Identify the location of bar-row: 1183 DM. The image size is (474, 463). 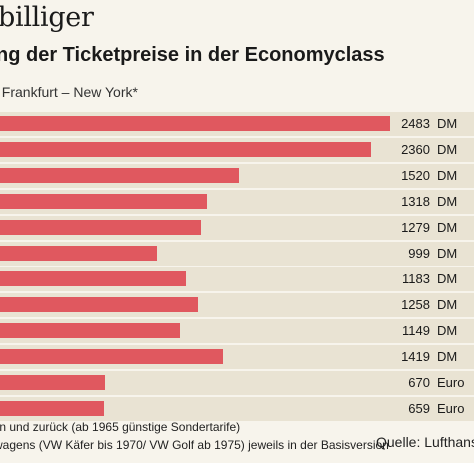
(237, 279).